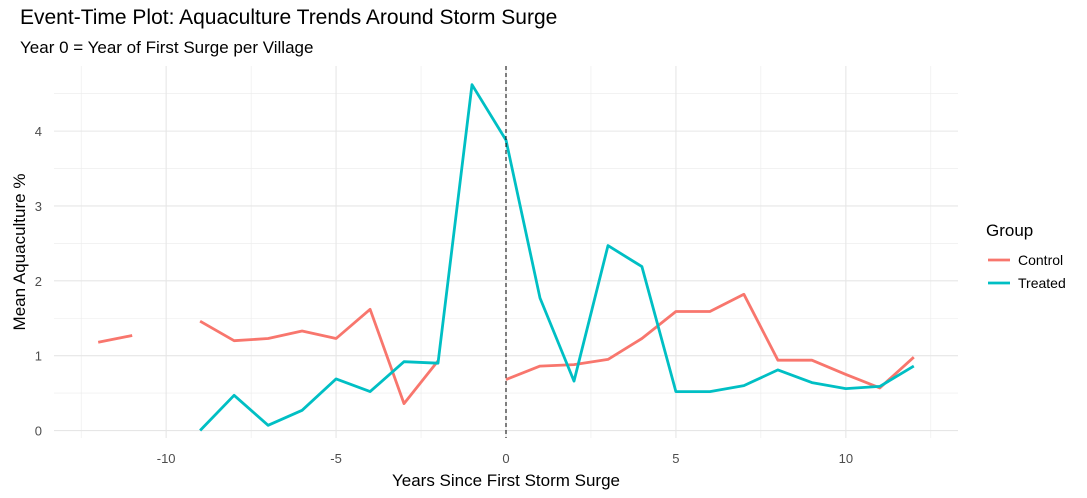  I want to click on x-tick-label: -5, so click(336, 458).